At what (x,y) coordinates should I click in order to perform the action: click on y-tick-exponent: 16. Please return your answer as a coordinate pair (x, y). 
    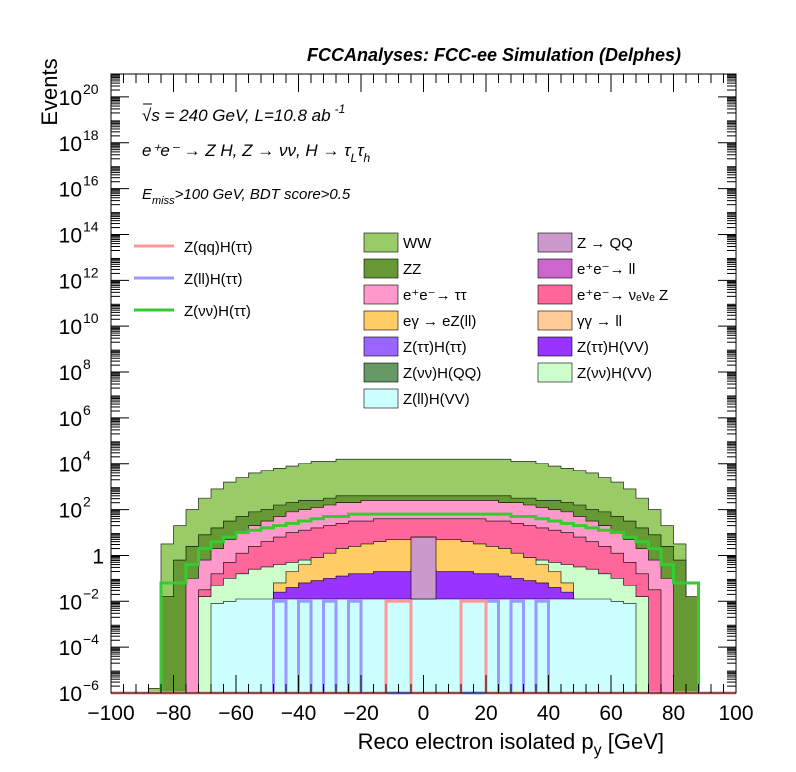
    Looking at the image, I should click on (91, 181).